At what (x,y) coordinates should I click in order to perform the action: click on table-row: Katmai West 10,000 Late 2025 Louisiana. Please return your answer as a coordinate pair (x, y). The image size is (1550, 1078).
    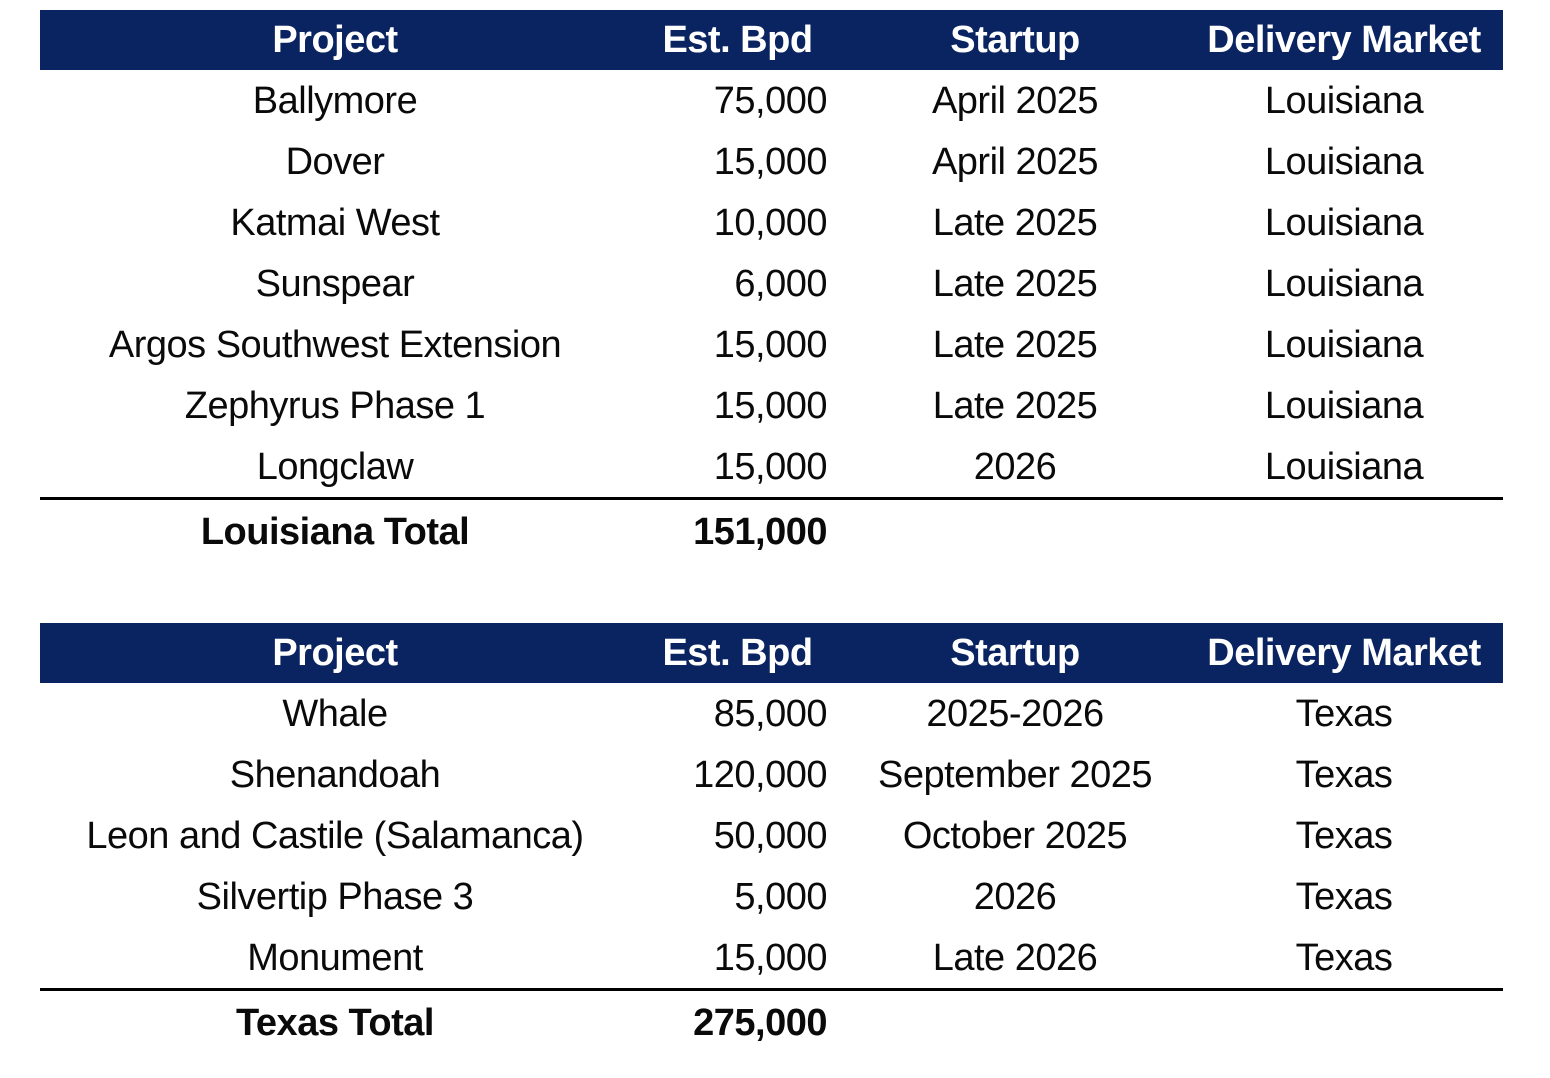
    Looking at the image, I should click on (771, 222).